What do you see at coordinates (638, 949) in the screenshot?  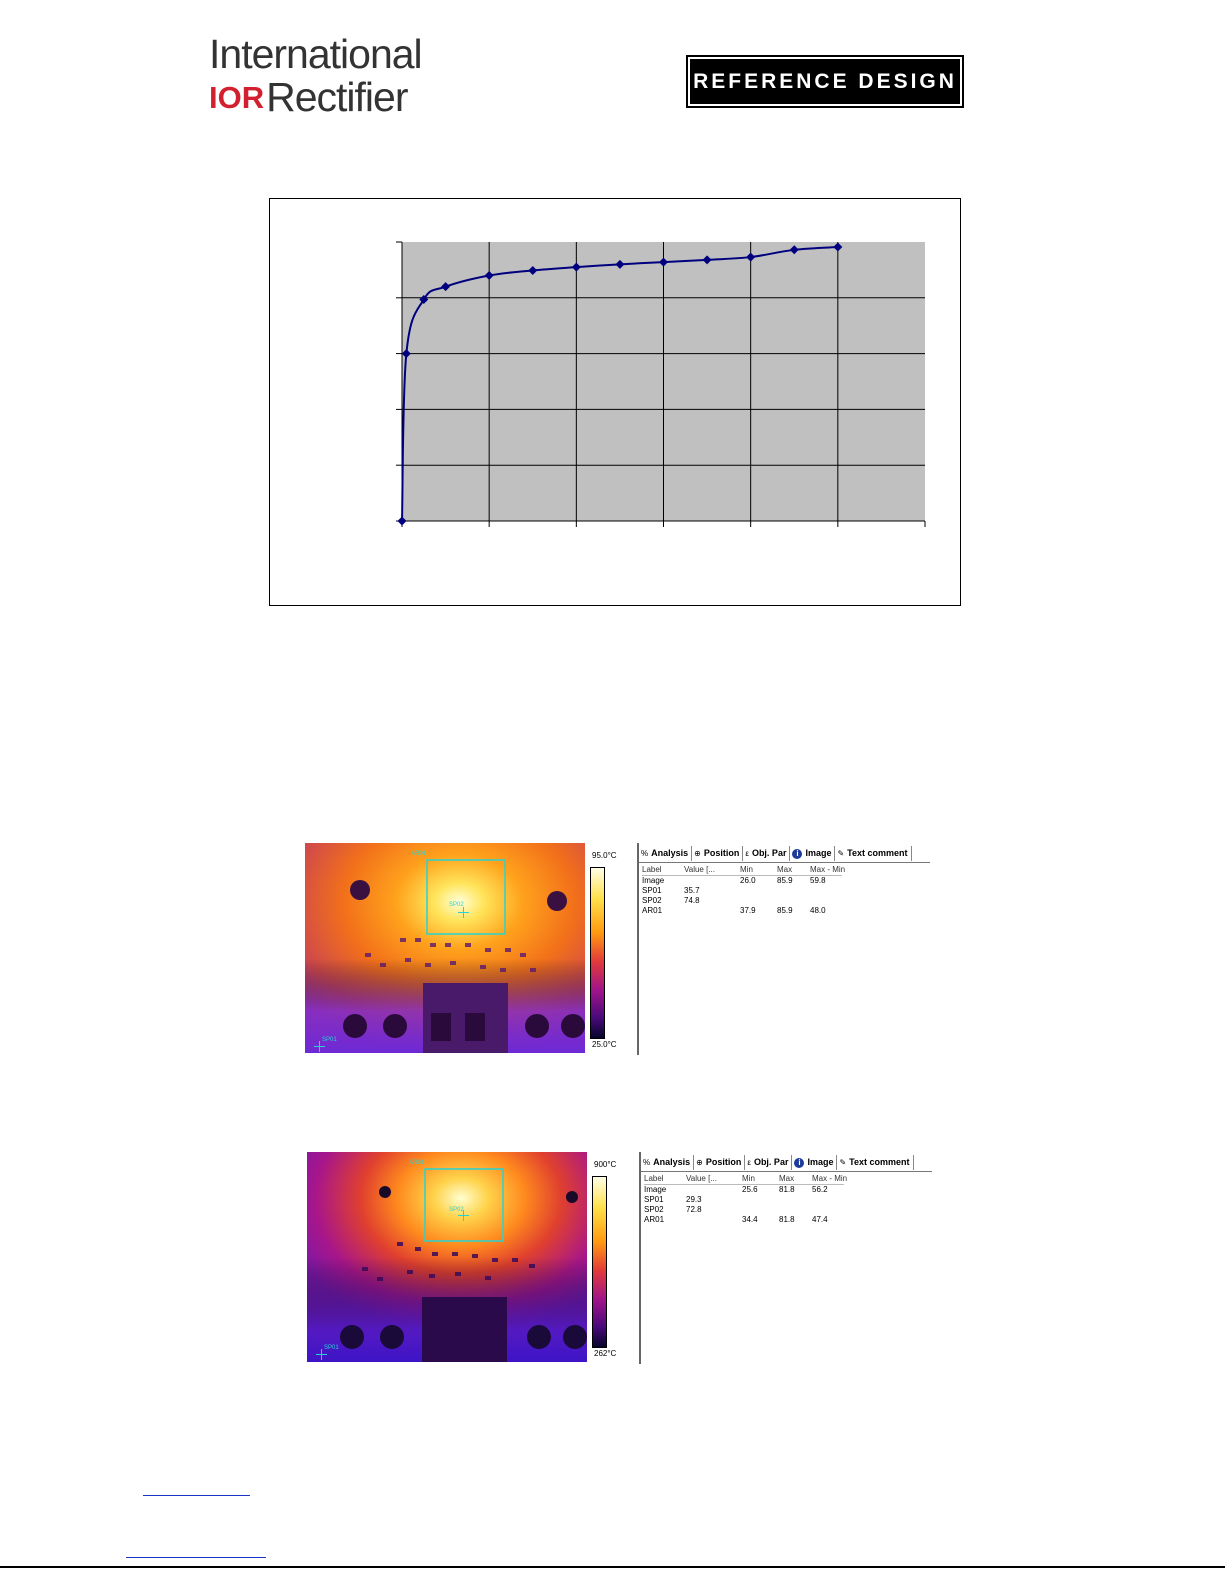 I see `panel-divider` at bounding box center [638, 949].